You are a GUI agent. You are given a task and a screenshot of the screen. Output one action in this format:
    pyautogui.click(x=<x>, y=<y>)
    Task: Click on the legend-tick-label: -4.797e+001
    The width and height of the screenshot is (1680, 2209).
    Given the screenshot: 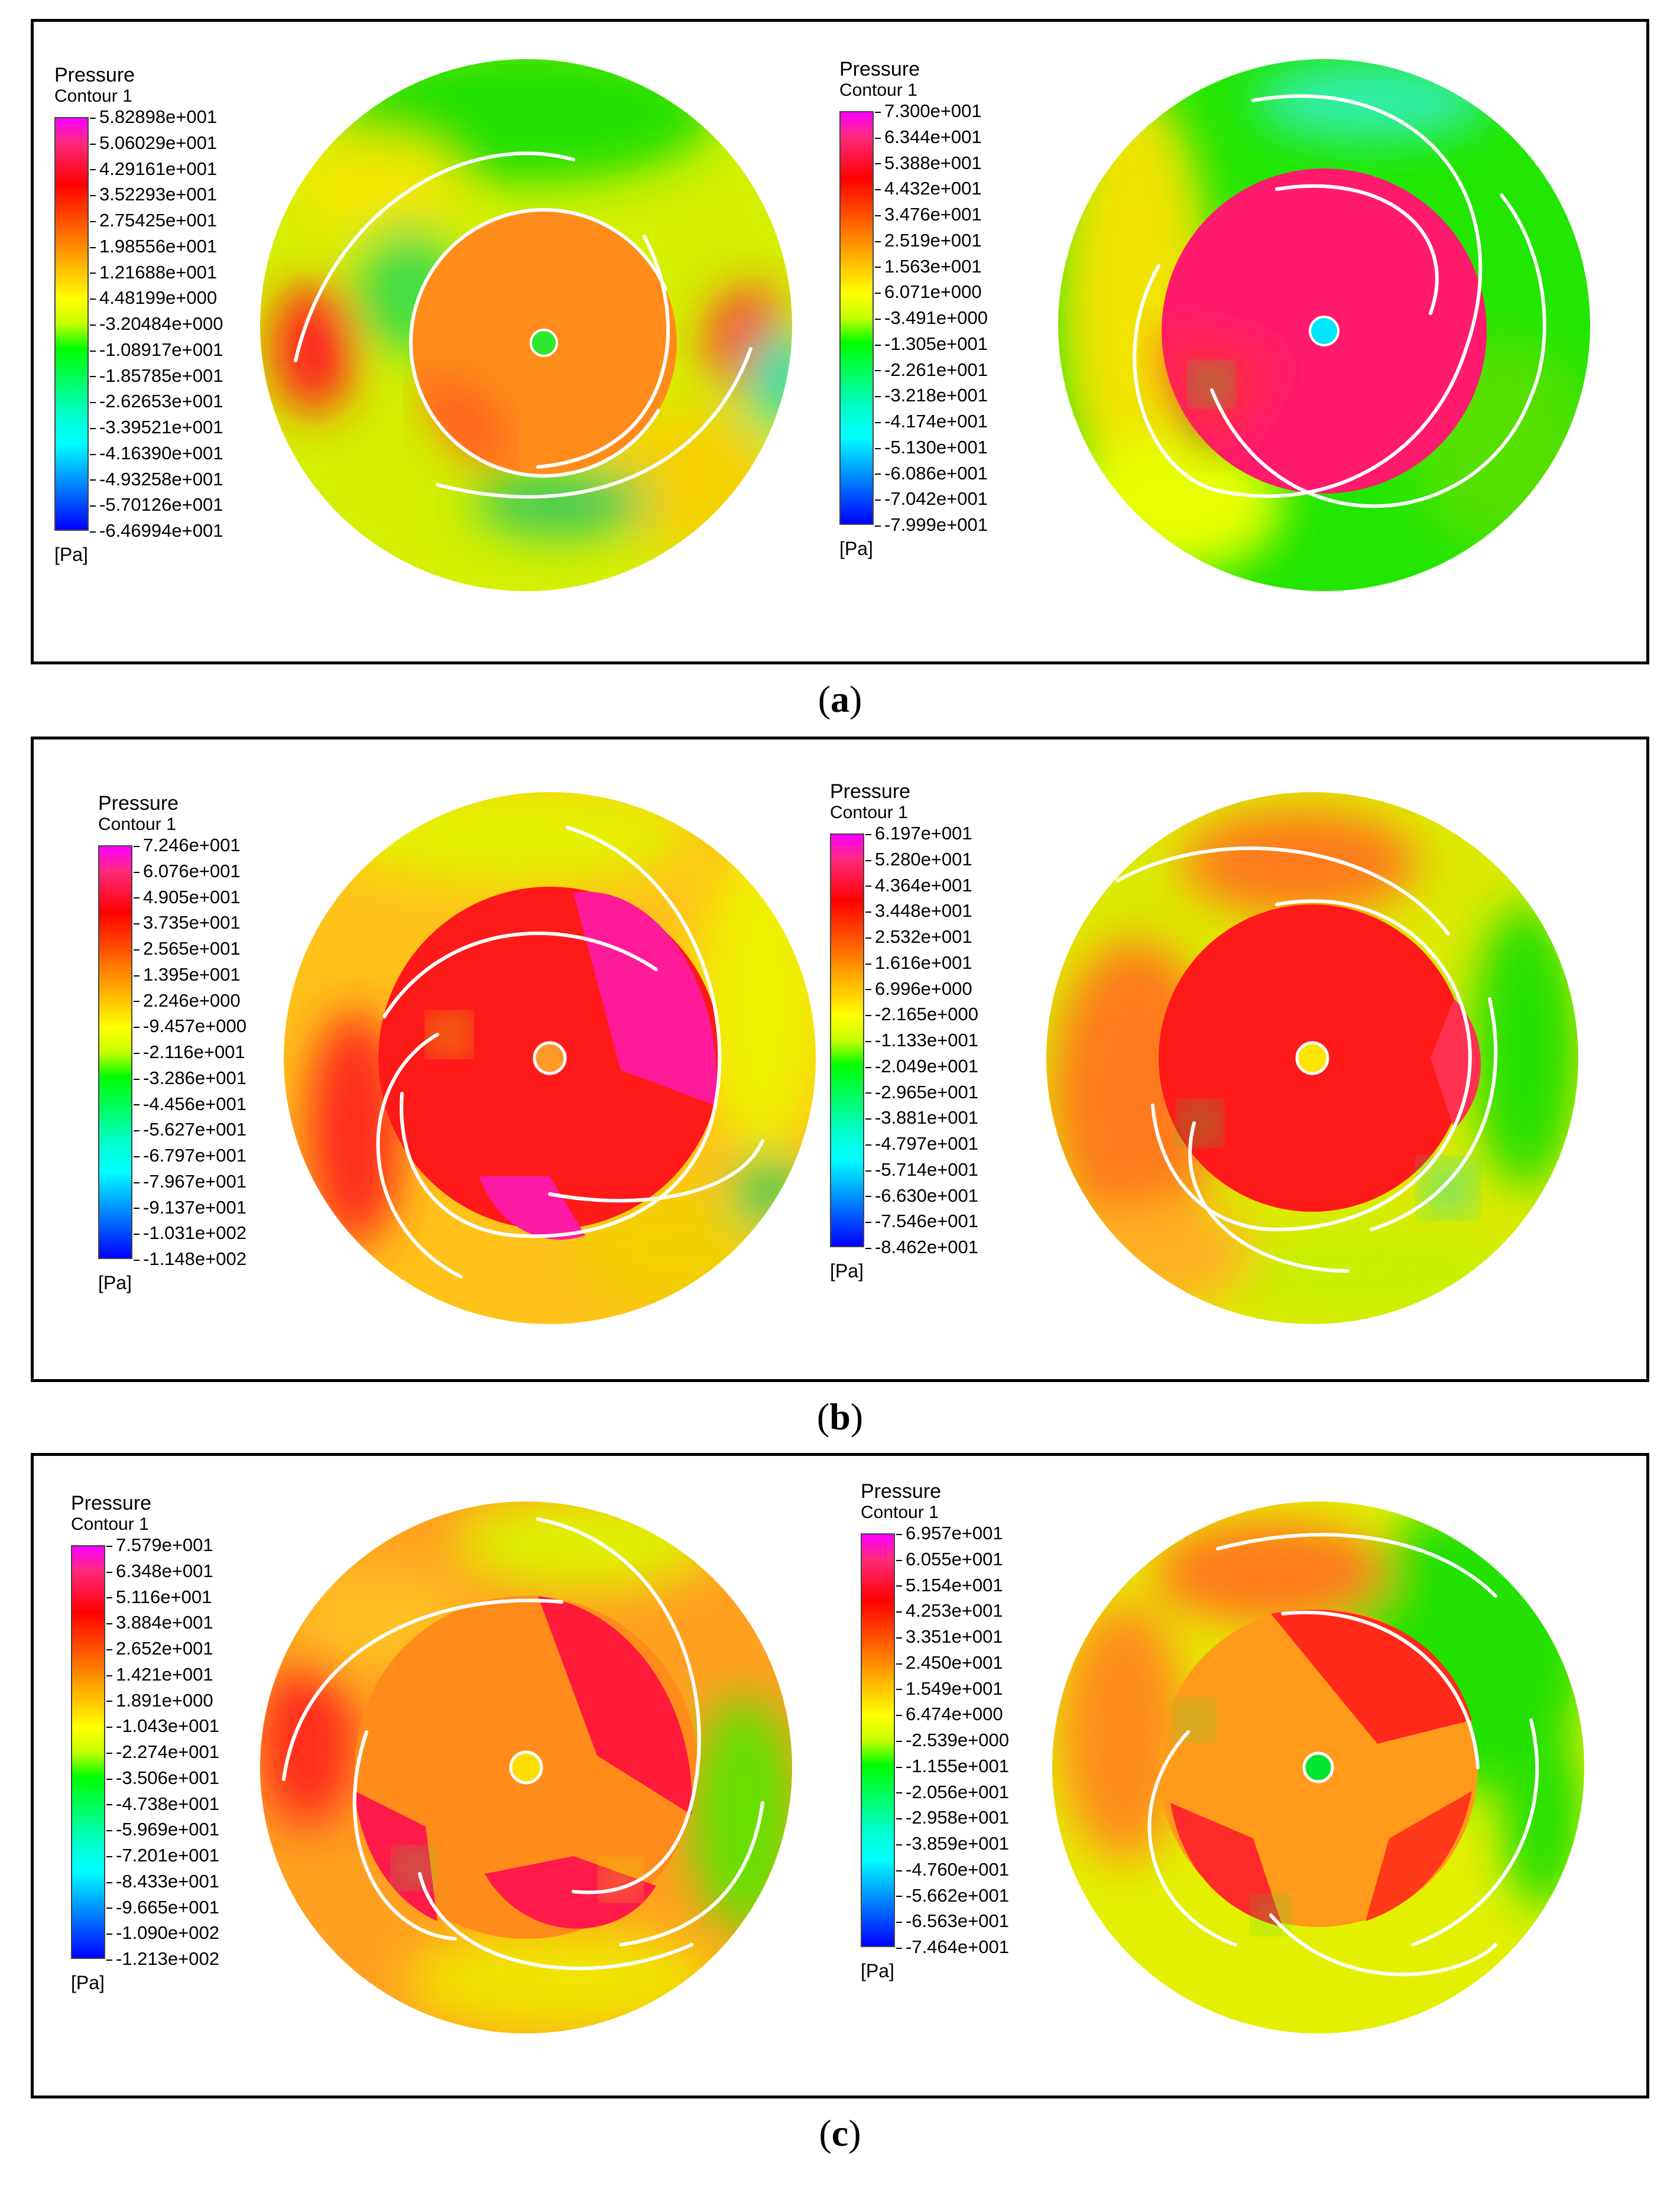 What is the action you would take?
    pyautogui.click(x=922, y=1144)
    